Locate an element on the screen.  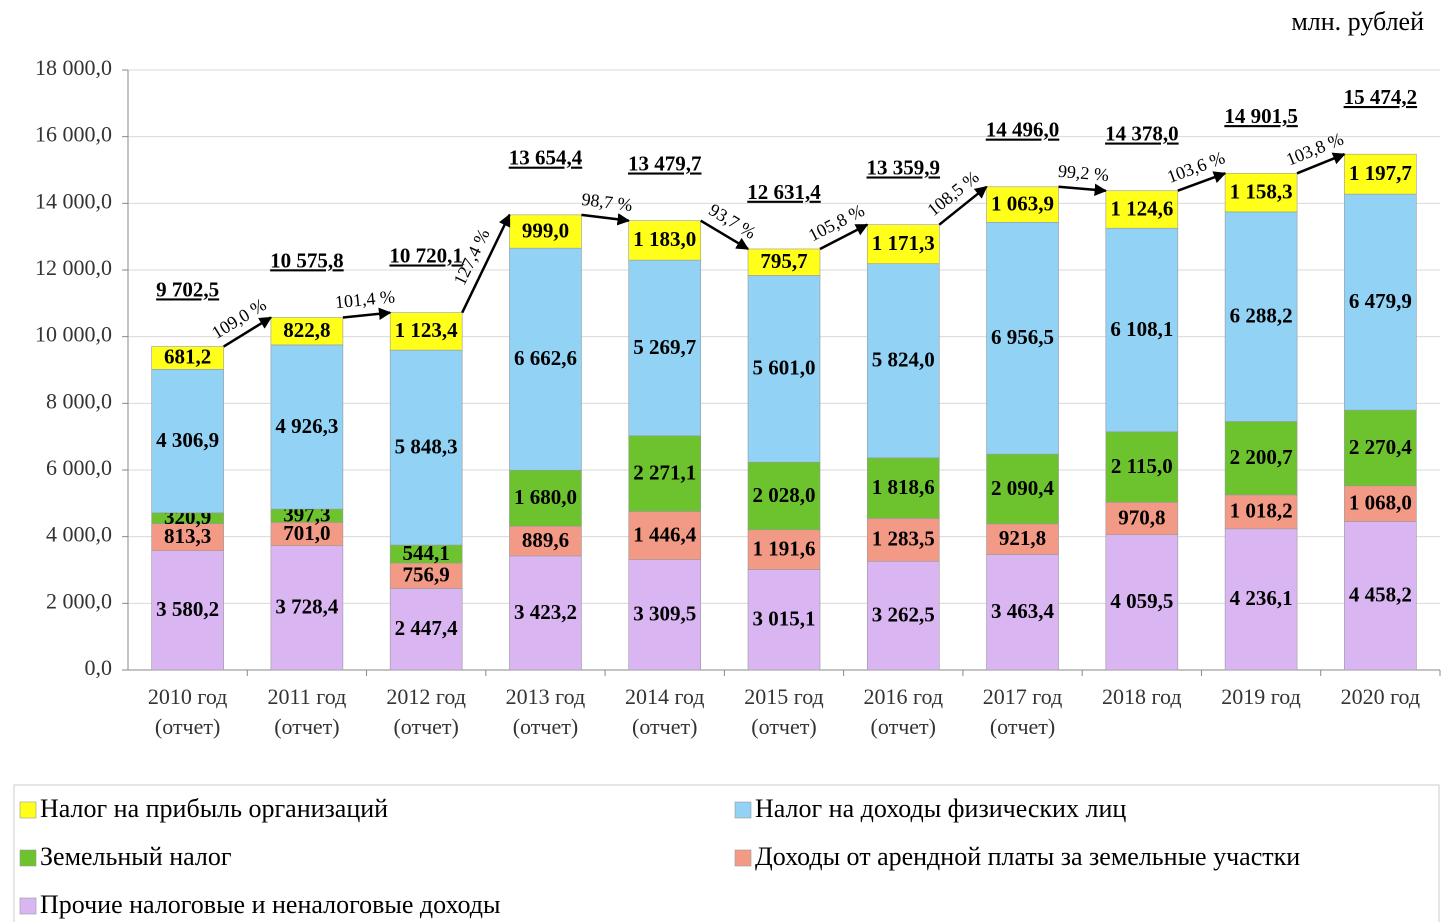
value-label: 1 446,4 is located at coordinates (665, 534).